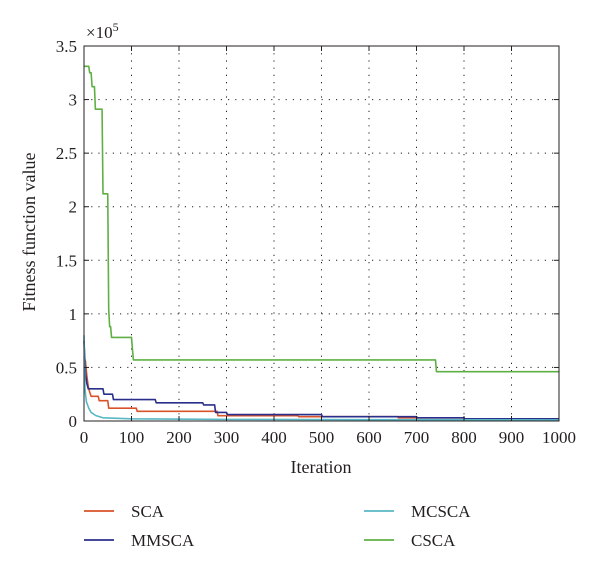 The width and height of the screenshot is (600, 565). I want to click on x-axis-label: Iteration, so click(321, 467).